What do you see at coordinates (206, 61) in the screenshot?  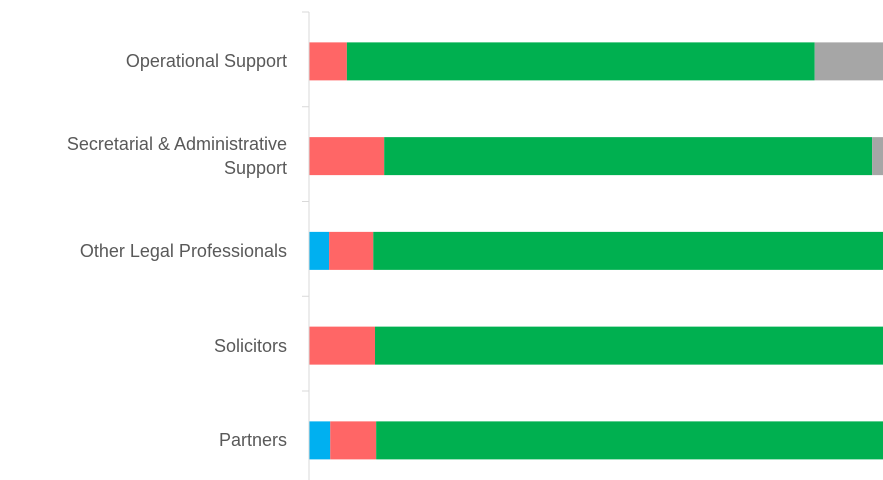 I see `y-tick-label: Operational Support` at bounding box center [206, 61].